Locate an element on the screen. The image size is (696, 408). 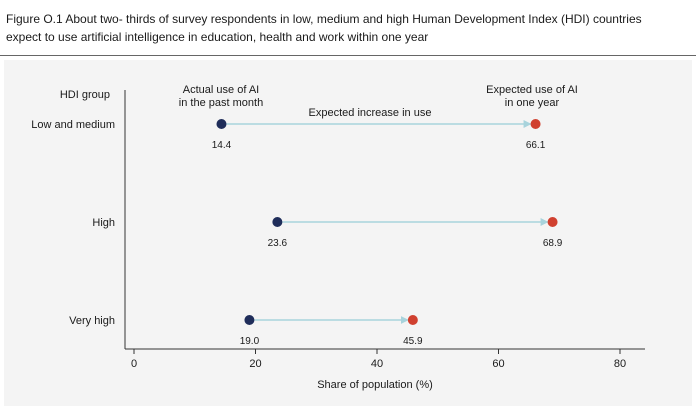
increase-annotation: Expected increase in use is located at coordinates (370, 113).